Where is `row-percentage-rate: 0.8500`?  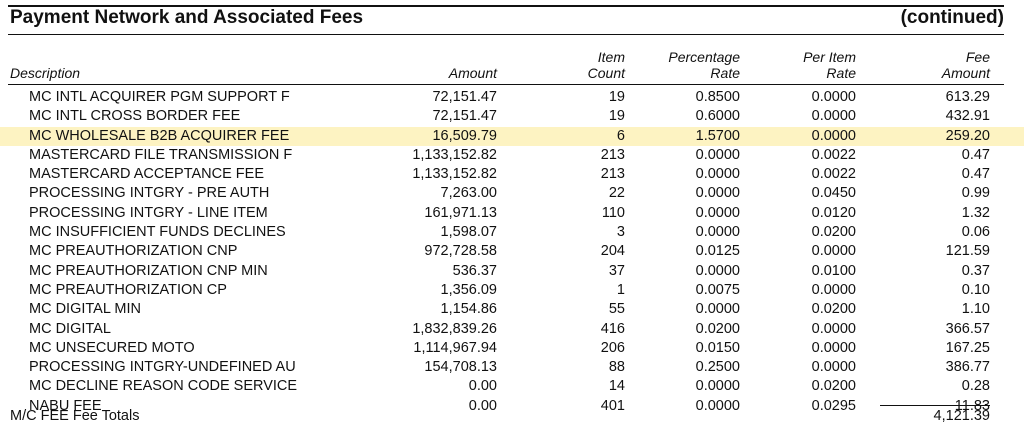
row-percentage-rate: 0.8500 is located at coordinates (717, 97).